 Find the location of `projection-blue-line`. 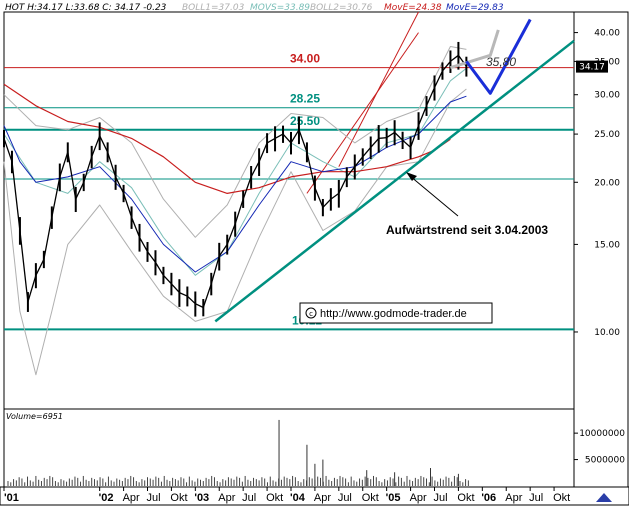

projection-blue-line is located at coordinates (498, 56).